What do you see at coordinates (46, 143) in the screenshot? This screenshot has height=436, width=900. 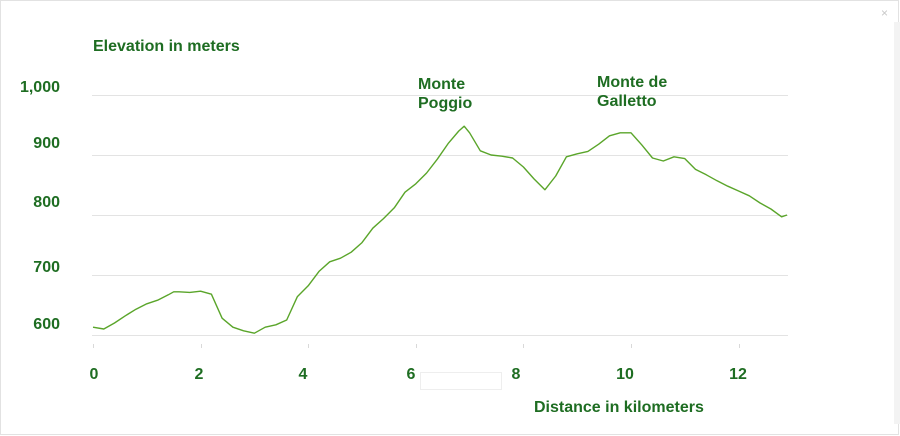 I see `y-tick-label: 900` at bounding box center [46, 143].